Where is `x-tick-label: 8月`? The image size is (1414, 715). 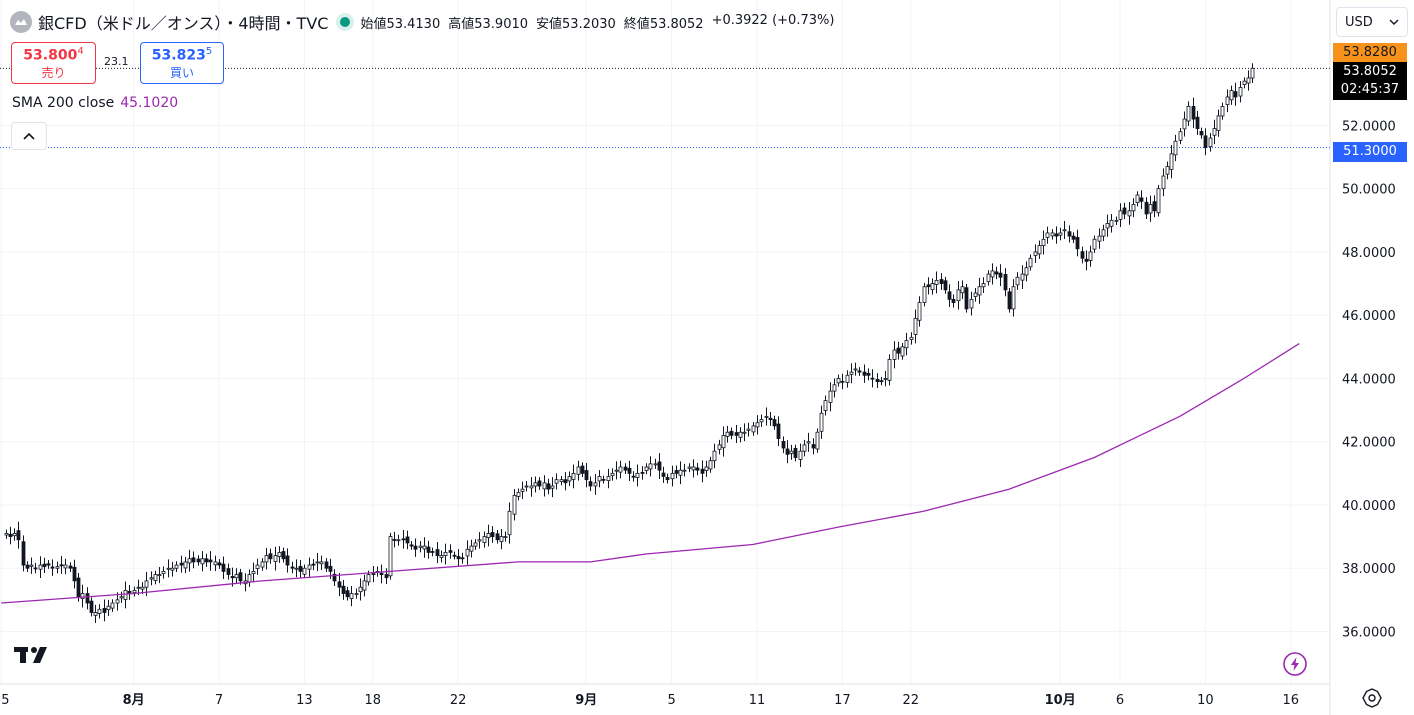 x-tick-label: 8月 is located at coordinates (134, 700).